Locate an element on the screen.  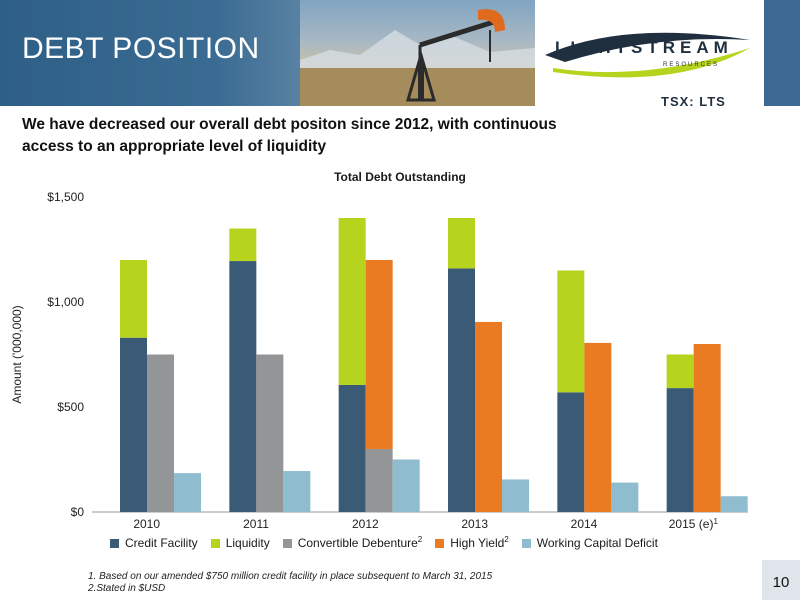
page-number: 10 is located at coordinates (781, 582).